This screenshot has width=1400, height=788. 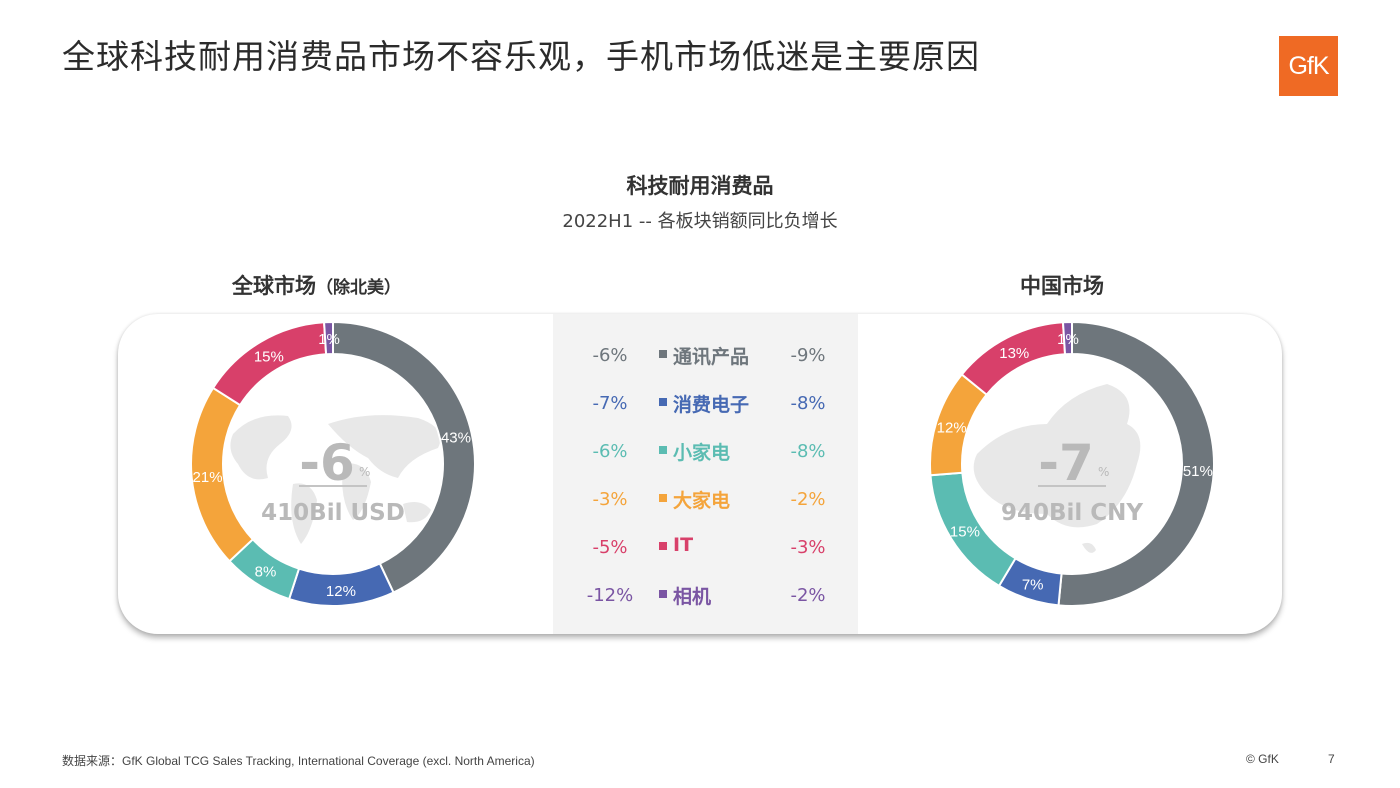 What do you see at coordinates (333, 513) in the screenshot?
I see `global-center-total: 410Bil USD` at bounding box center [333, 513].